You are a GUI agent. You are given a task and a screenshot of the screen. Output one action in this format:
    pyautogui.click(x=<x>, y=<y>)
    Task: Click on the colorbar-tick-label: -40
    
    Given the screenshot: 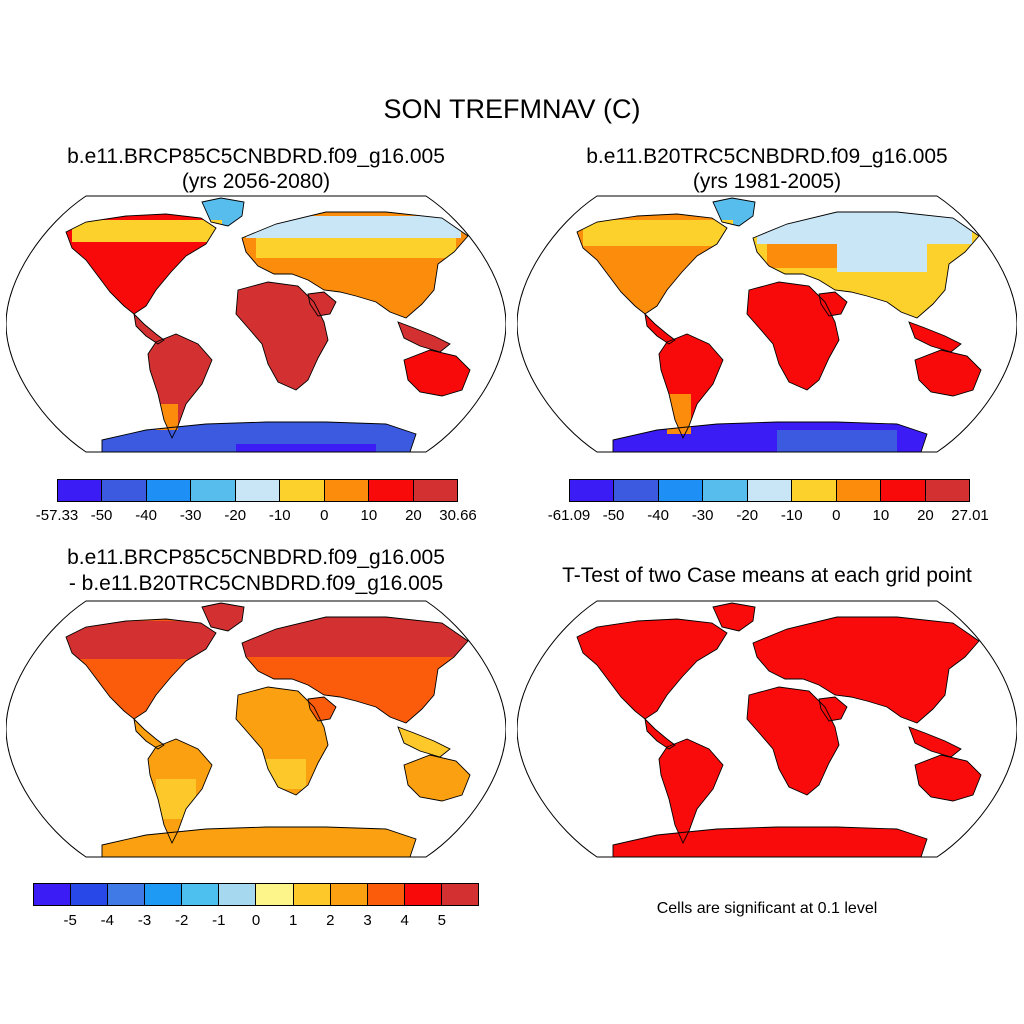 What is the action you would take?
    pyautogui.click(x=146, y=515)
    